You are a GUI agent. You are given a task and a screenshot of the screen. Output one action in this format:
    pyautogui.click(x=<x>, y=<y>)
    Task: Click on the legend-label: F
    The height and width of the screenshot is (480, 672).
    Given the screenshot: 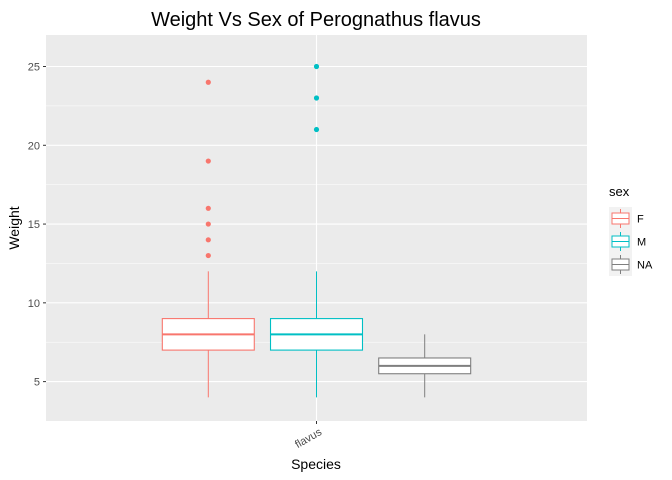 What is the action you would take?
    pyautogui.click(x=640, y=220)
    